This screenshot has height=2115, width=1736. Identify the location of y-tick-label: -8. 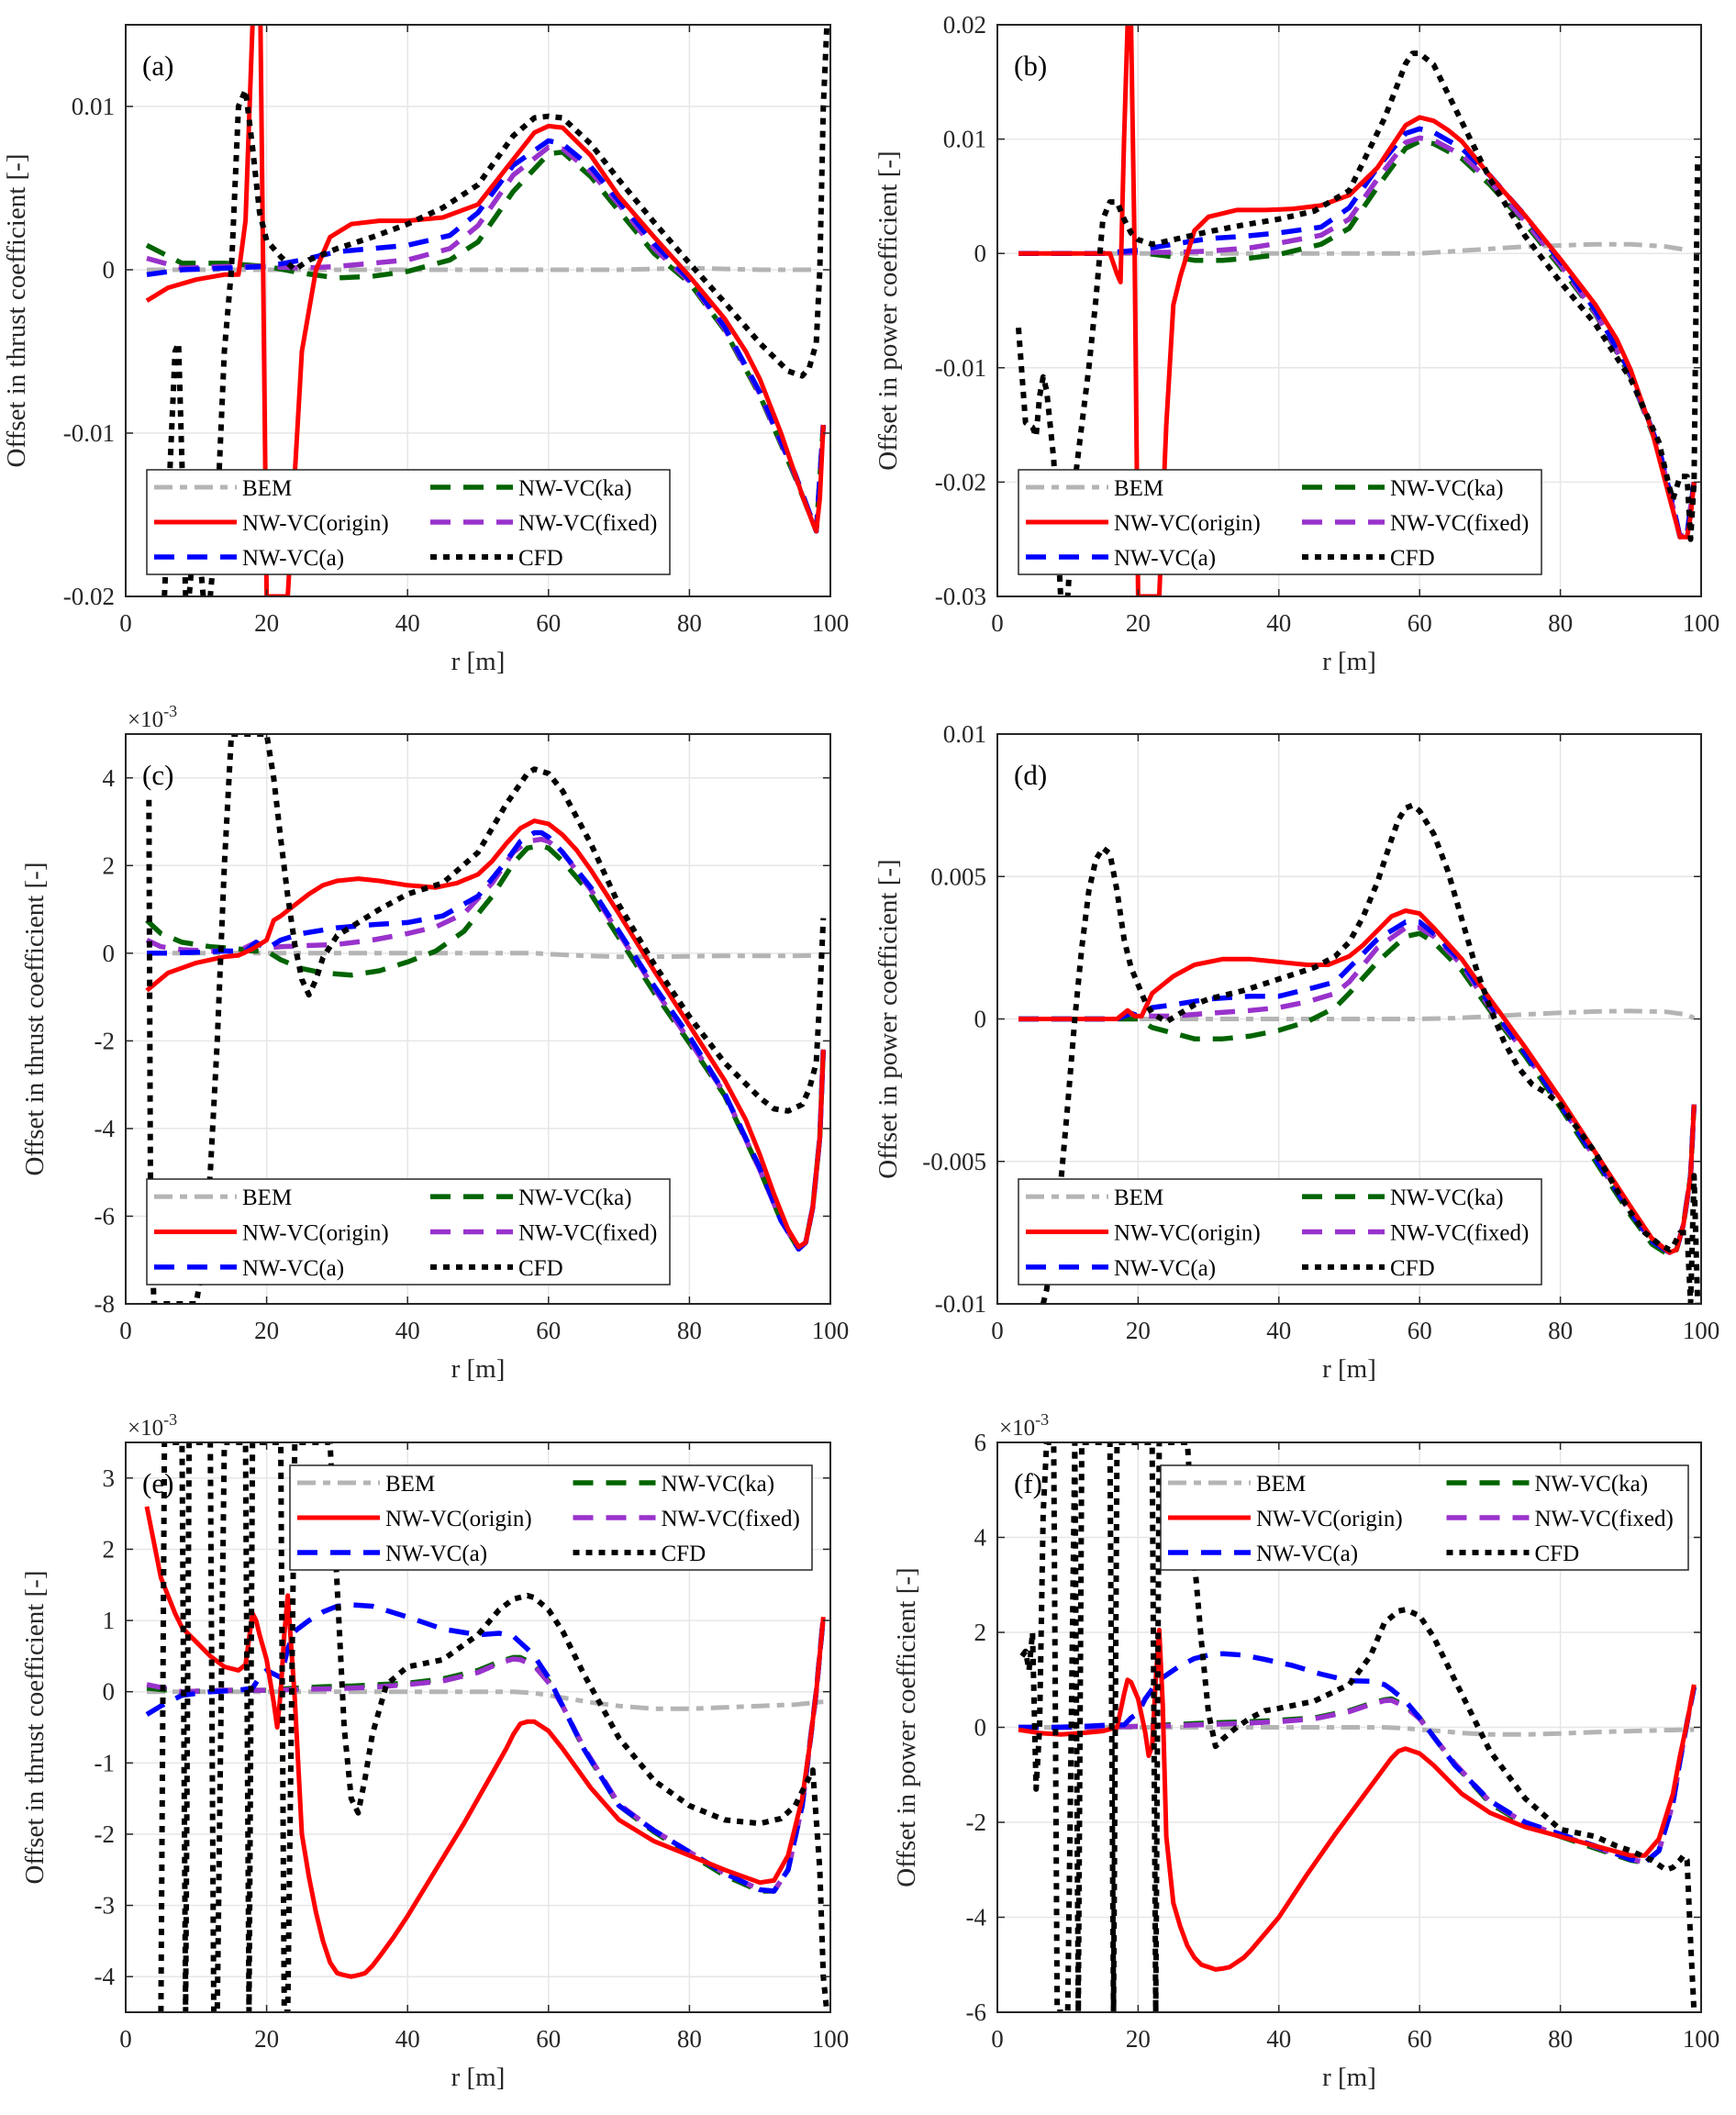
(105, 1304).